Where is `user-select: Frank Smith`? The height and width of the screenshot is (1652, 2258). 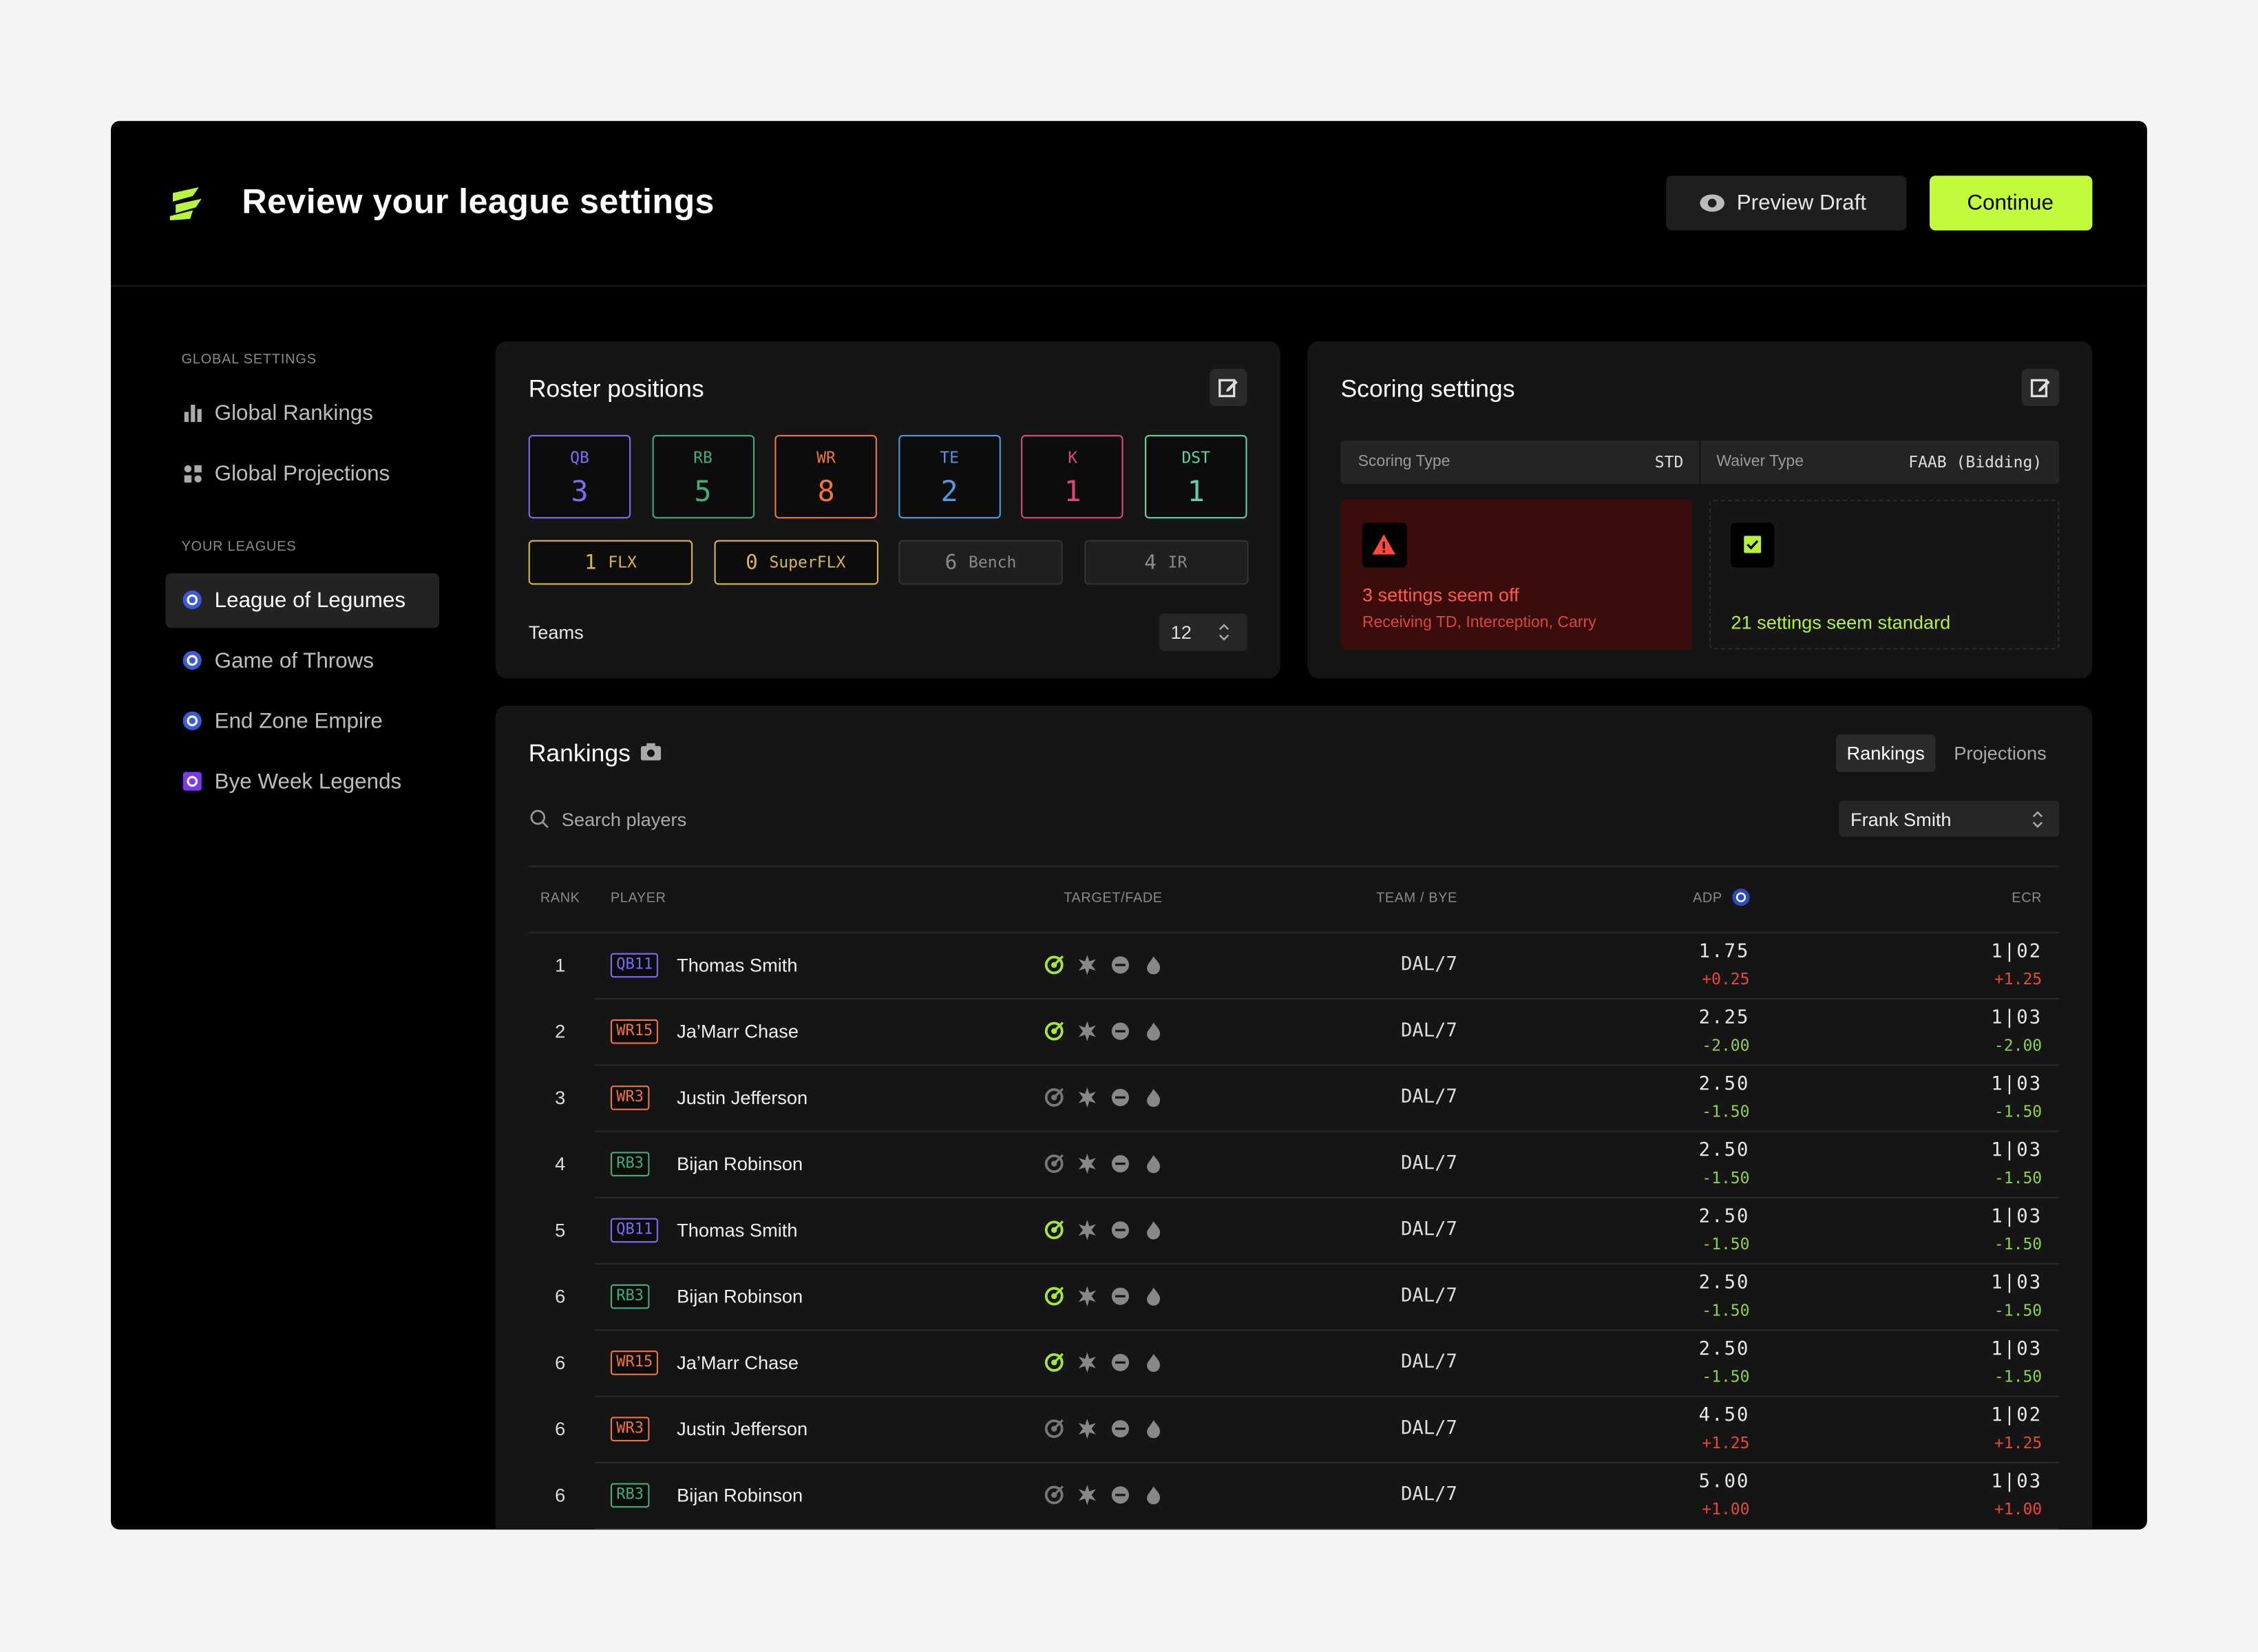
user-select: Frank Smith is located at coordinates (1949, 819).